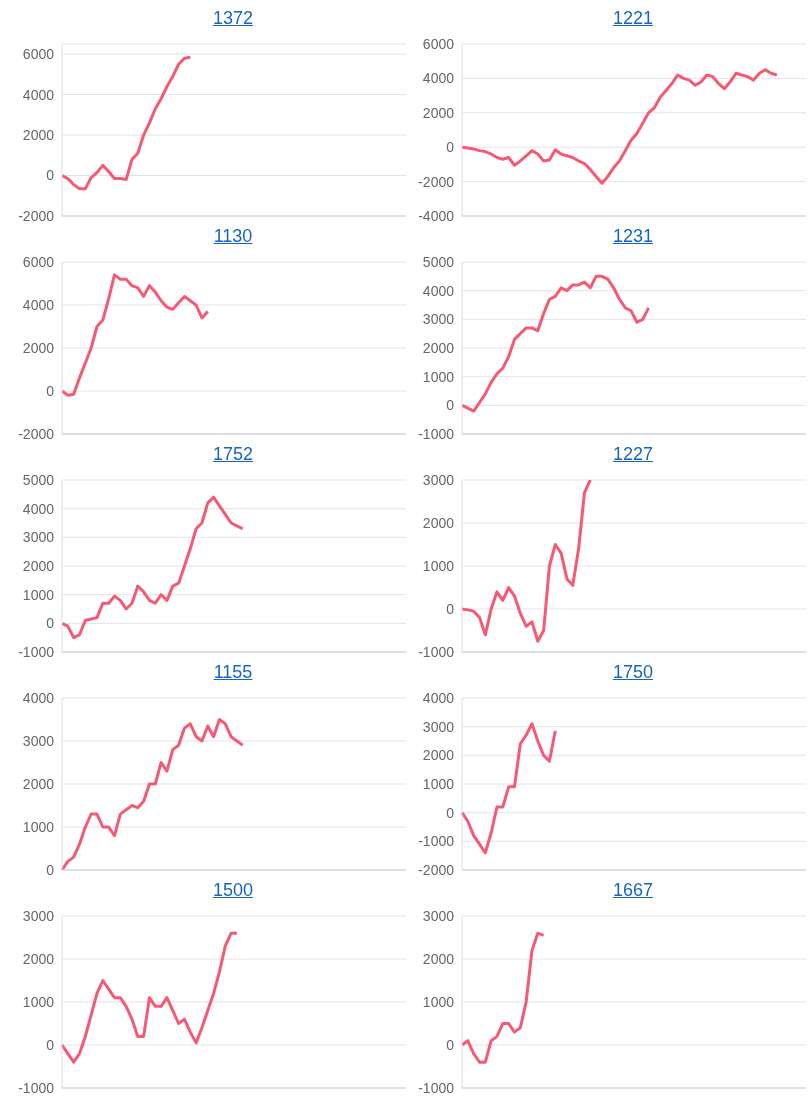  What do you see at coordinates (436, 215) in the screenshot?
I see `y-tick-label: -4000` at bounding box center [436, 215].